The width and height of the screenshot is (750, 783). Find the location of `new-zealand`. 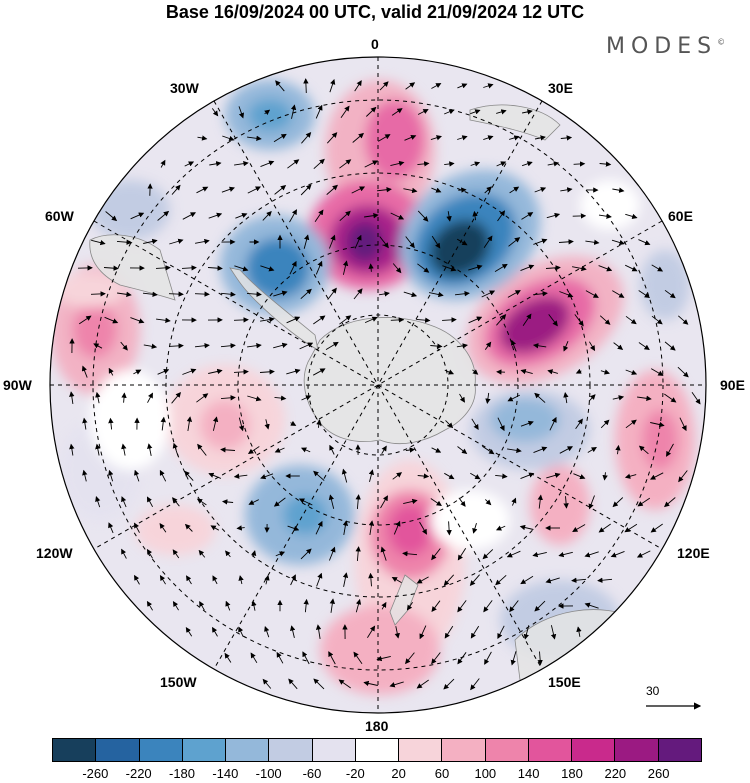

new-zealand is located at coordinates (404, 600).